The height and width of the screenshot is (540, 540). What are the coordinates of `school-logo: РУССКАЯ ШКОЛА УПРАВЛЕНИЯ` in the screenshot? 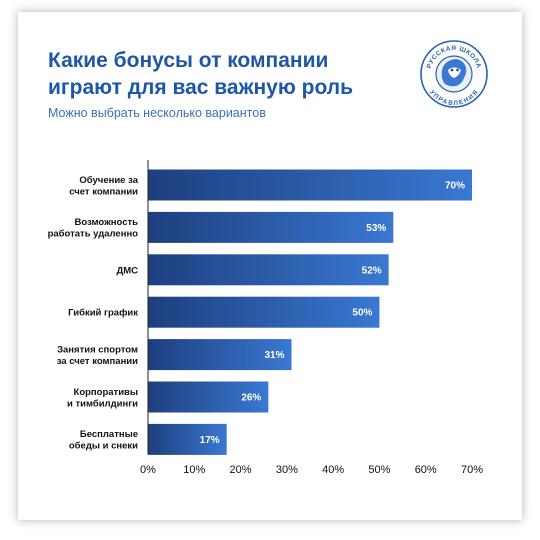 It's located at (454, 74).